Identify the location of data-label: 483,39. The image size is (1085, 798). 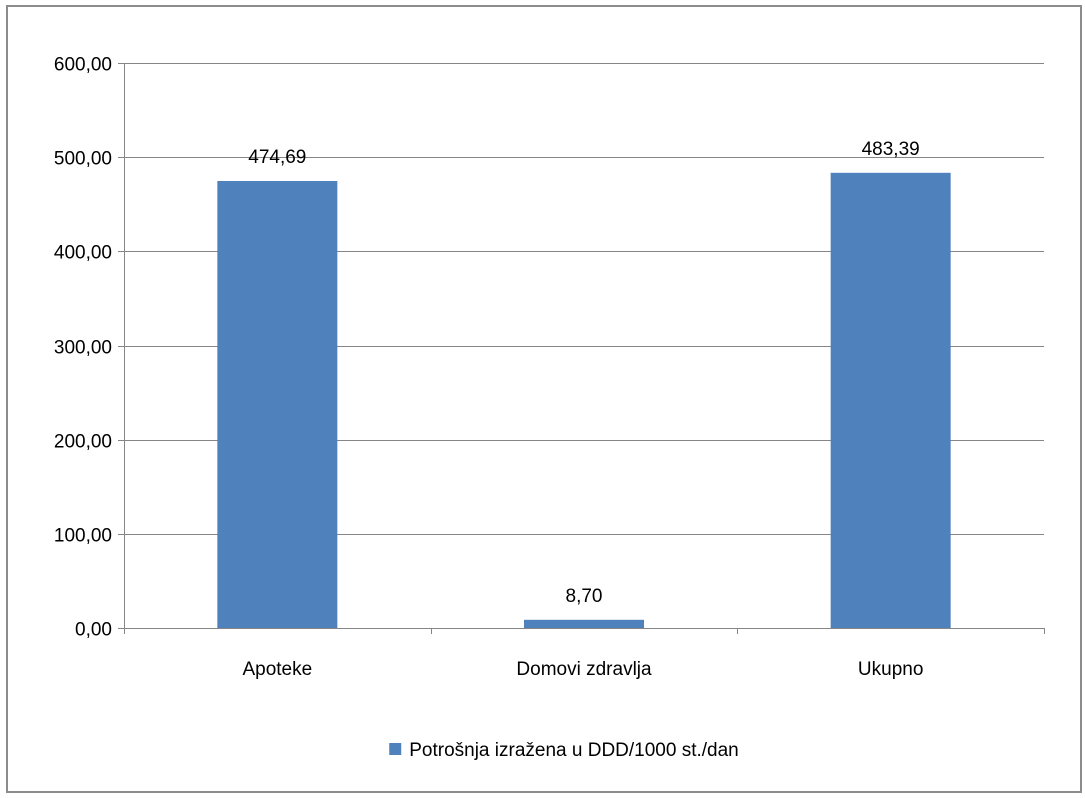
(891, 149).